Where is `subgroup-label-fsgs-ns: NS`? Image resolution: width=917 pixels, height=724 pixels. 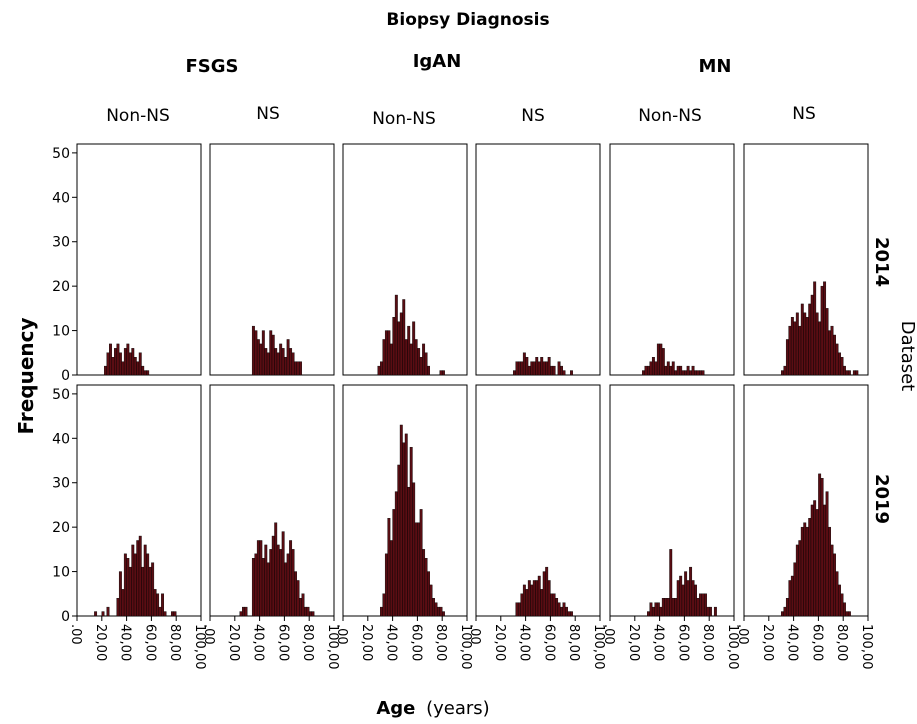 subgroup-label-fsgs-ns: NS is located at coordinates (268, 114).